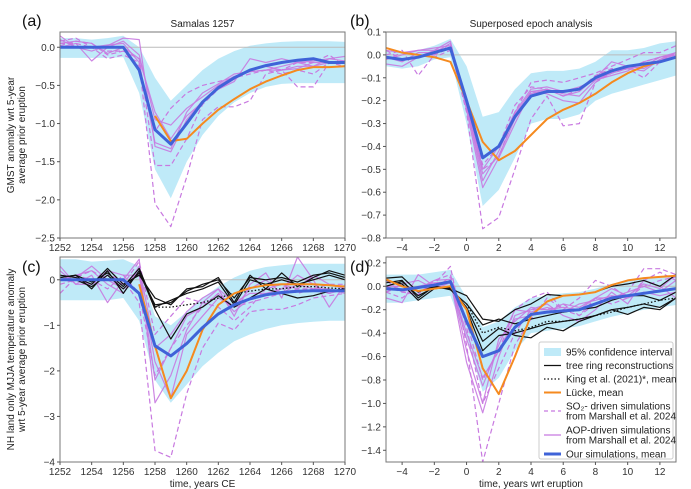 The image size is (691, 489). I want to click on panel-label: (d), so click(360, 267).